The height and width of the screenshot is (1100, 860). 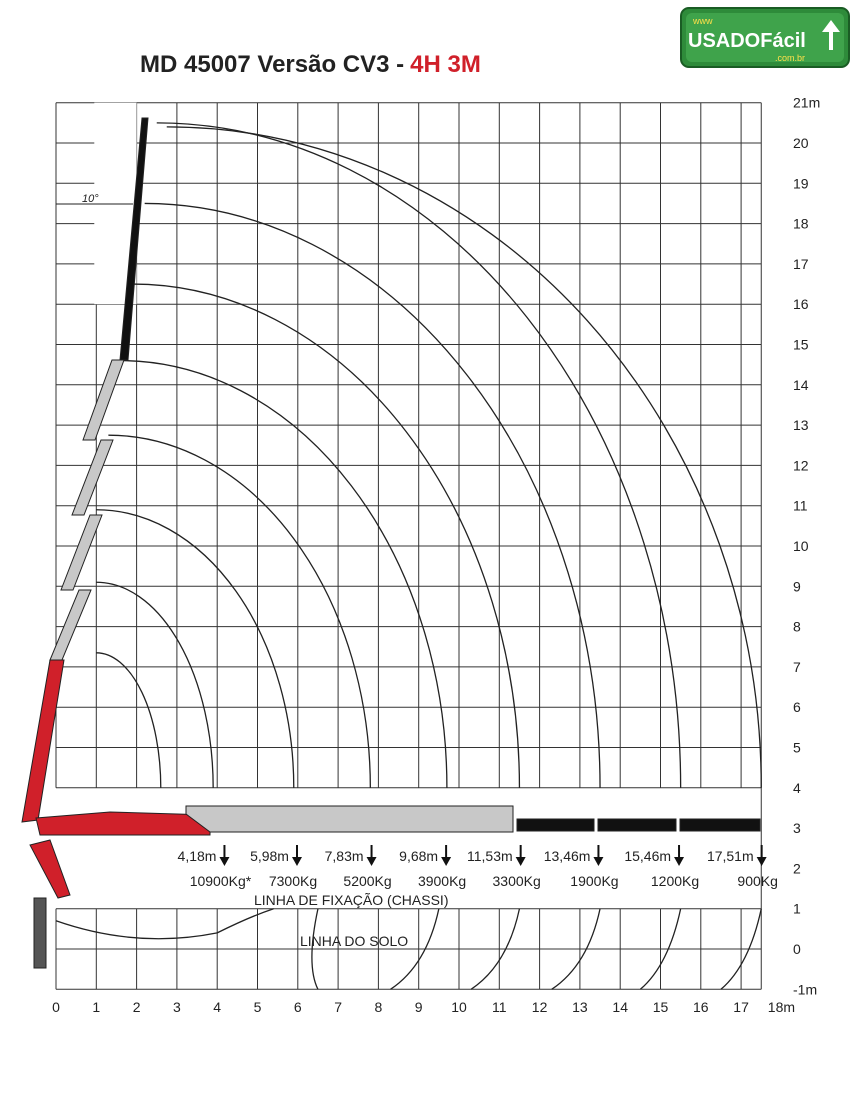 I want to click on reach-label: 13,46m, so click(x=567, y=856).